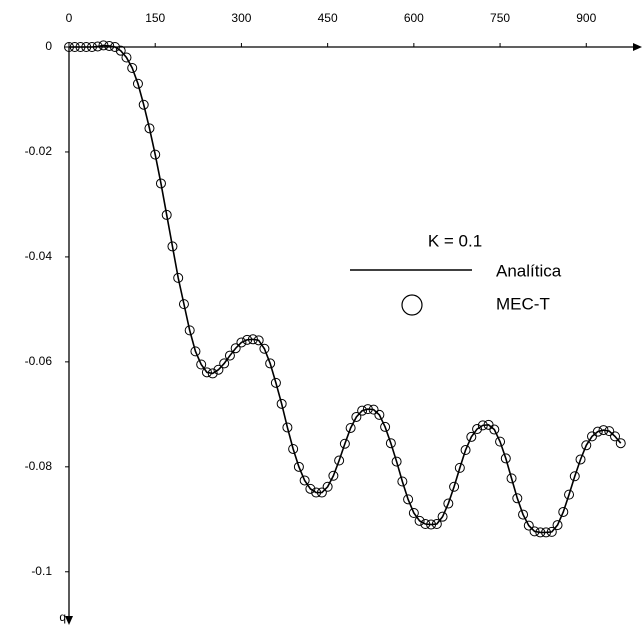 The width and height of the screenshot is (642, 633). Describe the element at coordinates (48, 46) in the screenshot. I see `y-tick-label: 0` at that location.